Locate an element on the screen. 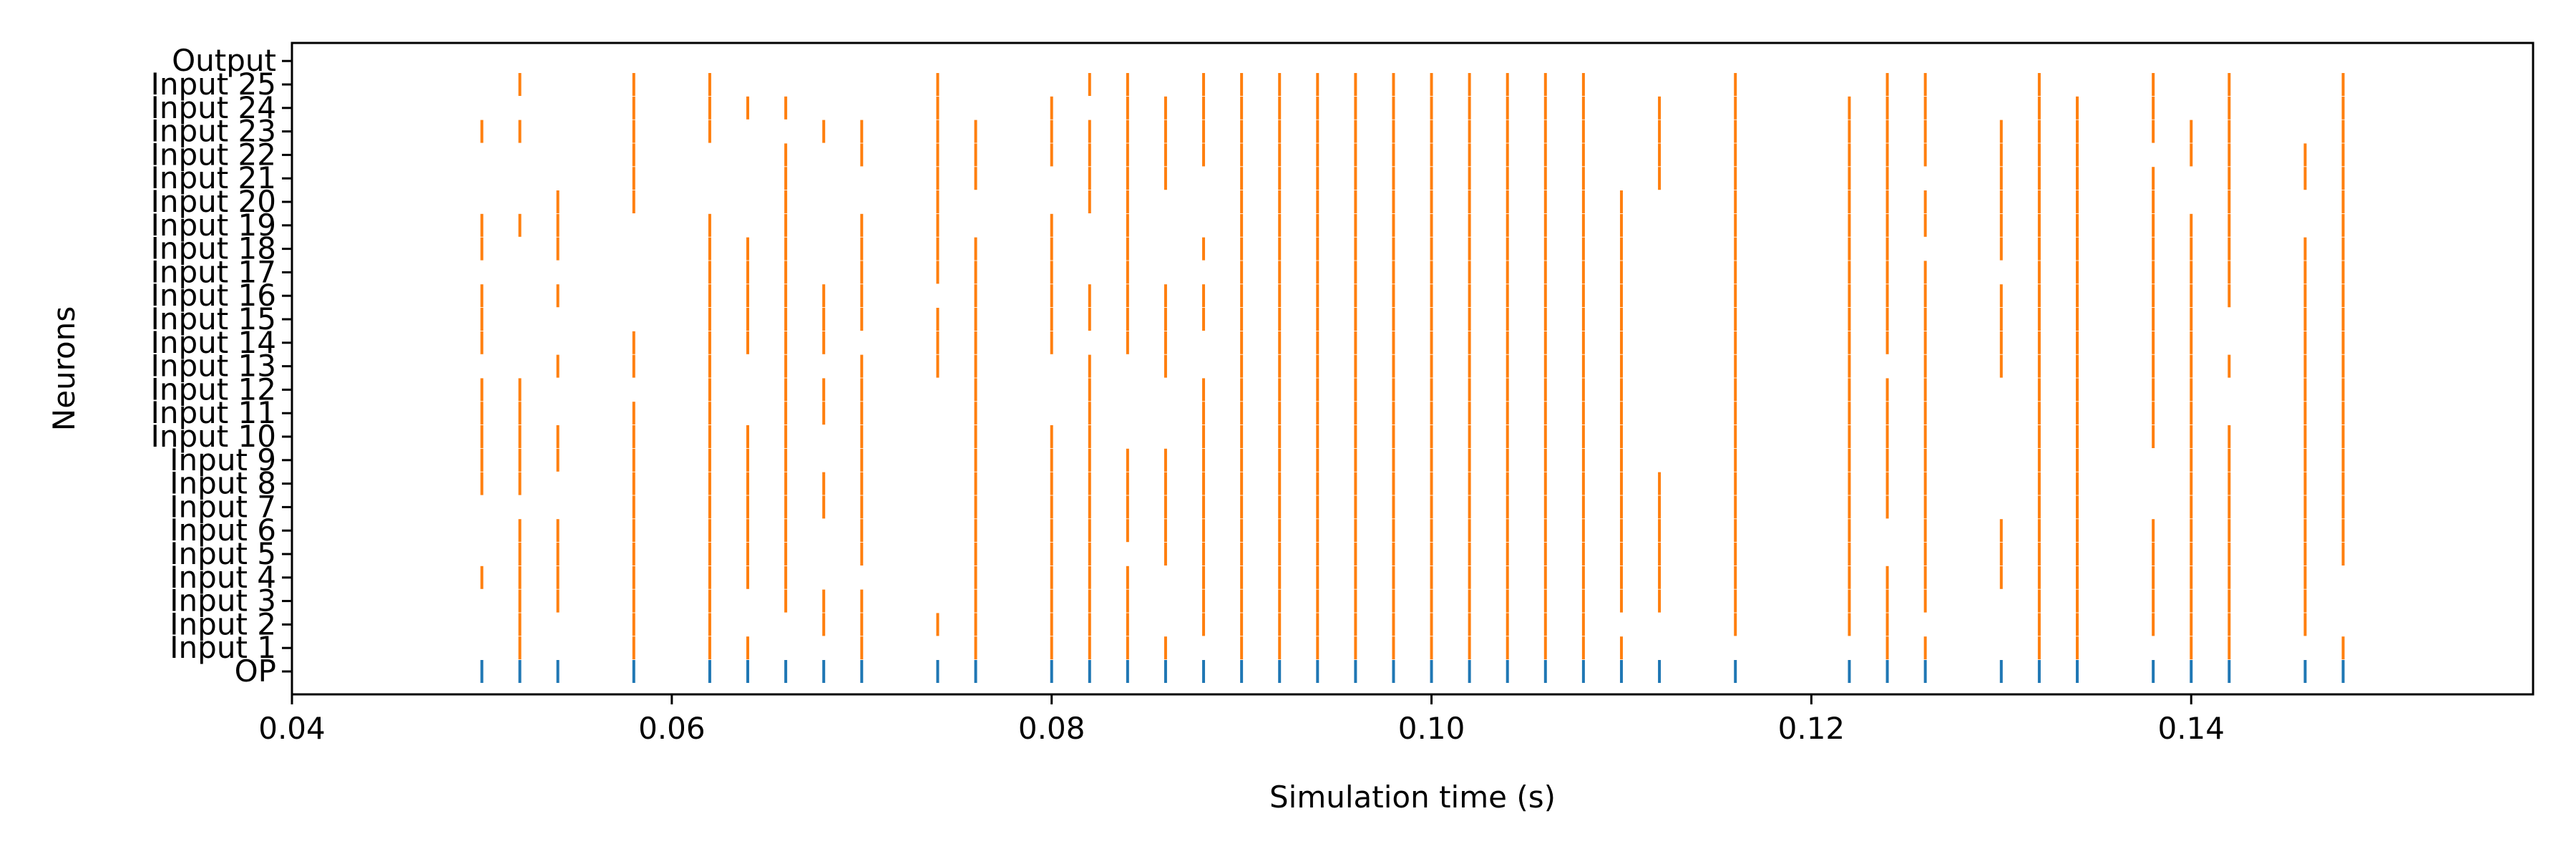  y-tick-label-23: Input 23 is located at coordinates (213, 131).